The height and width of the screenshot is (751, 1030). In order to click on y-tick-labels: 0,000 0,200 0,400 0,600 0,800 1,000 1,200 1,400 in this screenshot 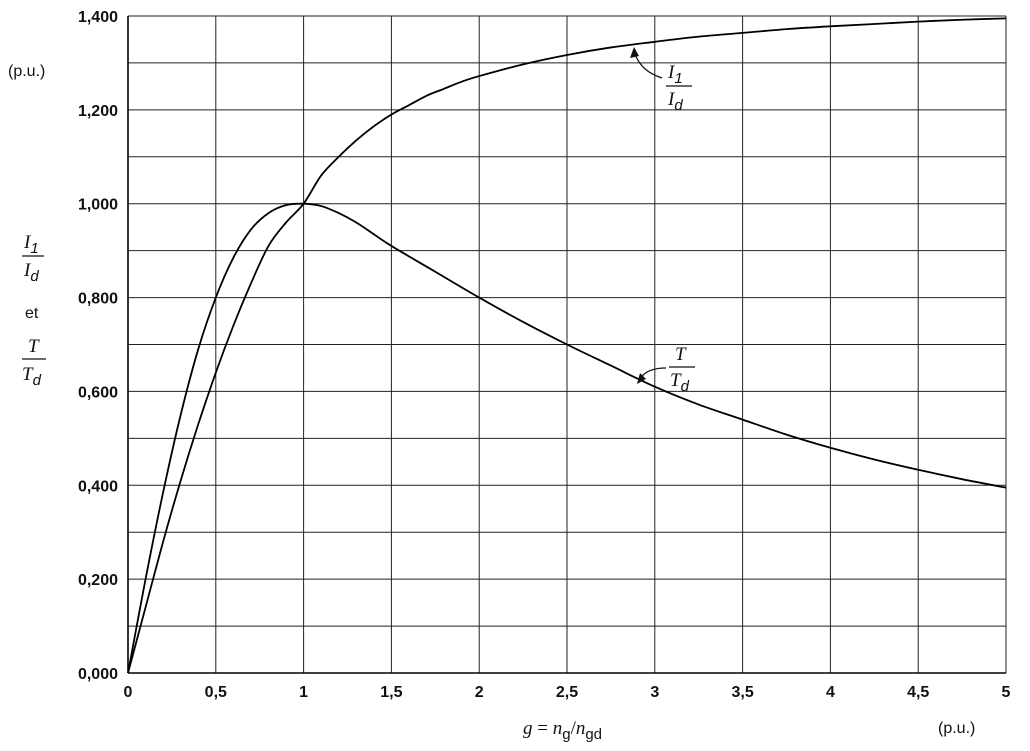, I will do `click(98, 346)`.